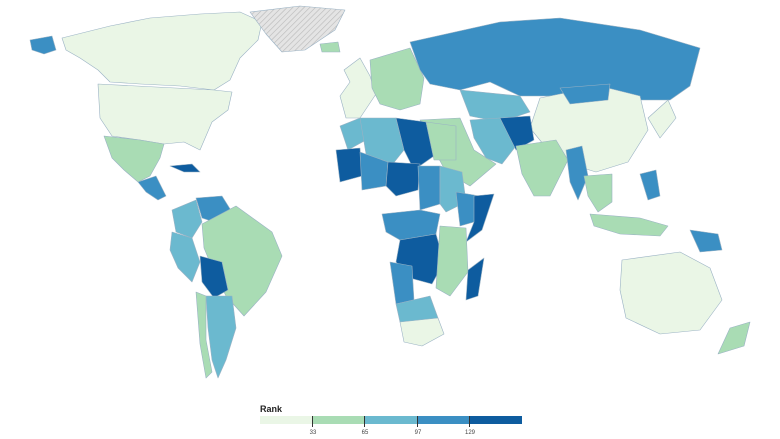  Describe the element at coordinates (43, 45) in the screenshot. I see `region-alaska` at that location.